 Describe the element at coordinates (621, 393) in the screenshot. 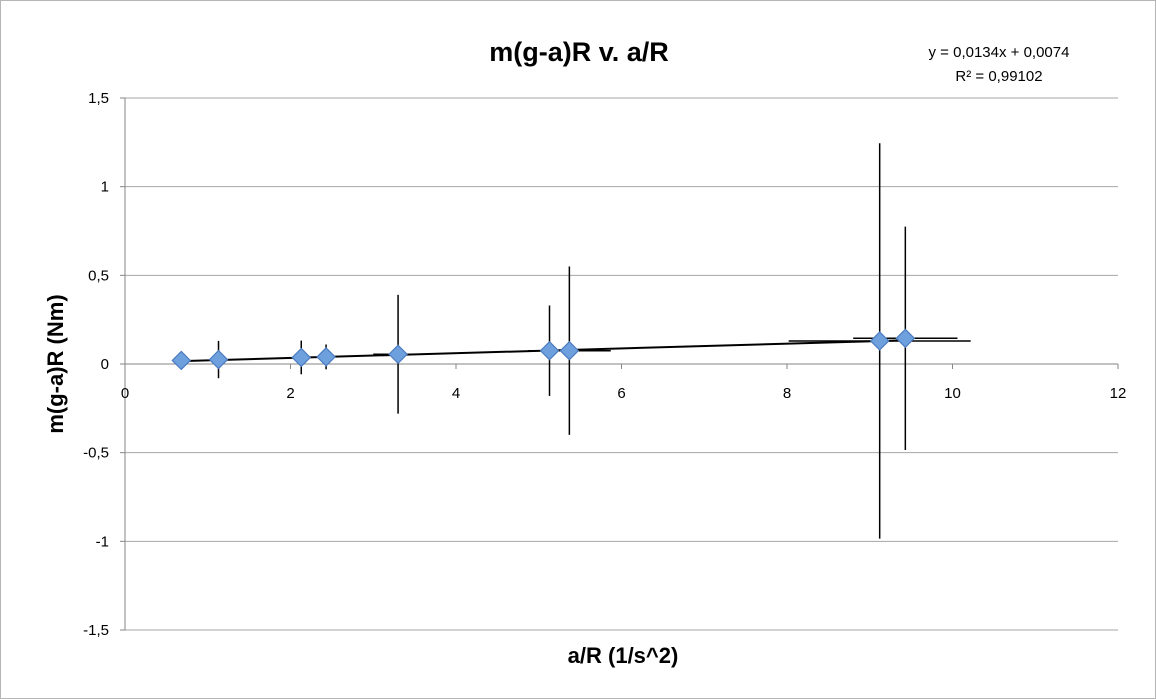

I see `x-tick-label: 6` at that location.